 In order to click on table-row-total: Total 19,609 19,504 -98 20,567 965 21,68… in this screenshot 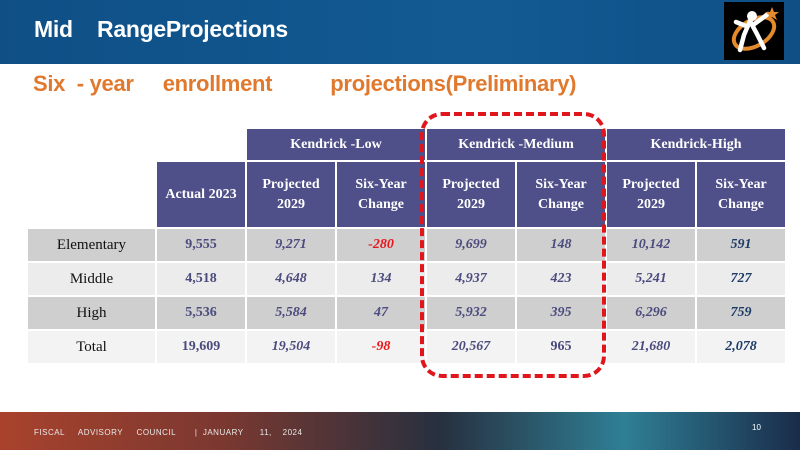, I will do `click(406, 347)`.